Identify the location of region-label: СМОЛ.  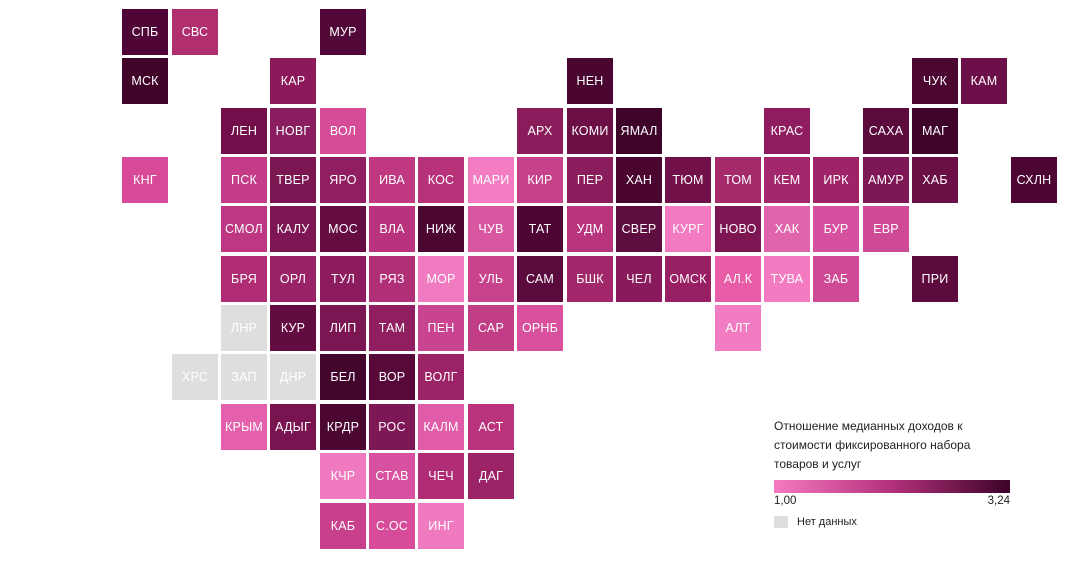
(244, 229).